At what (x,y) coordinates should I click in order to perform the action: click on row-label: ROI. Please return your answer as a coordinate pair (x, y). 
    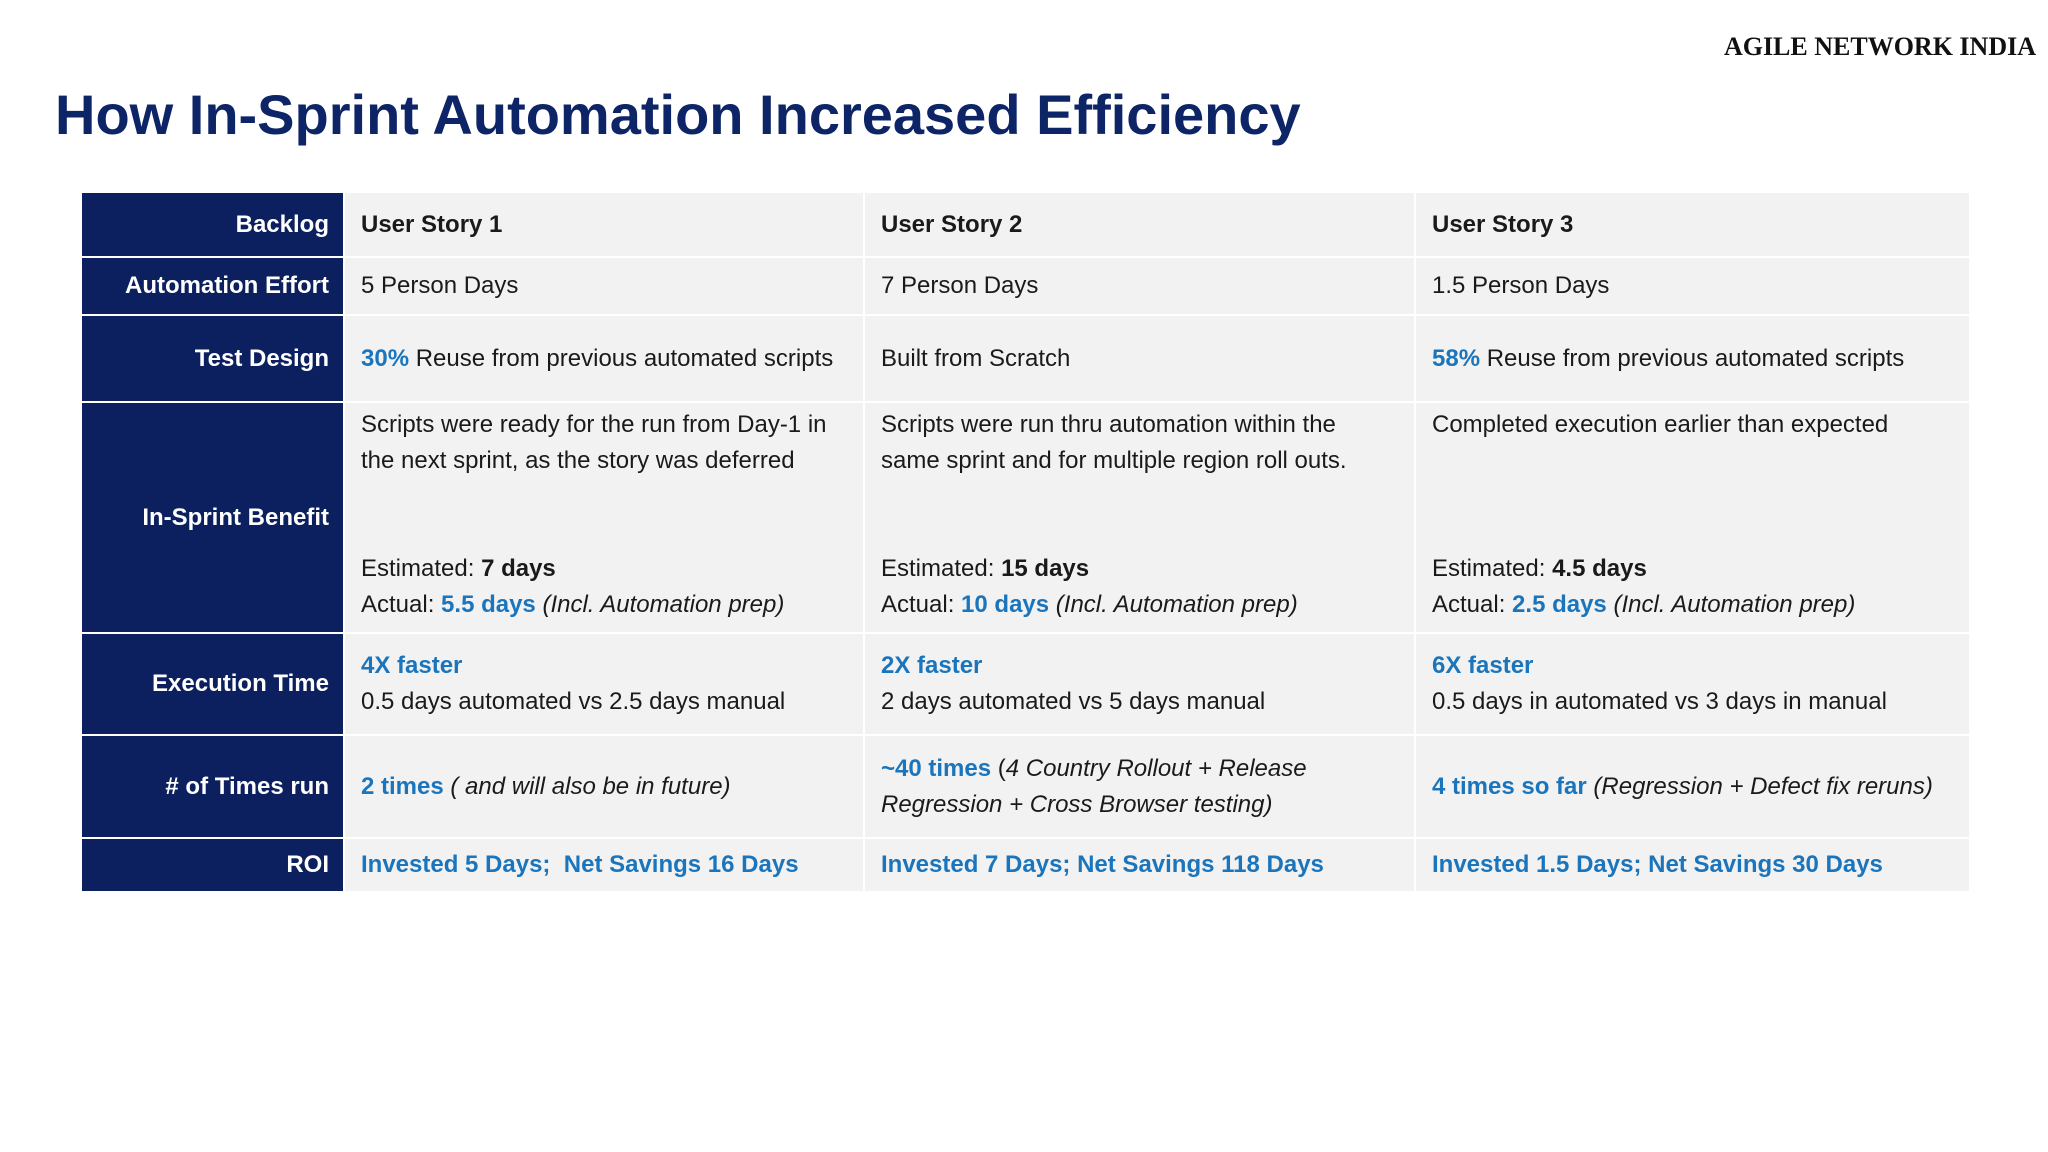
    Looking at the image, I should click on (212, 865).